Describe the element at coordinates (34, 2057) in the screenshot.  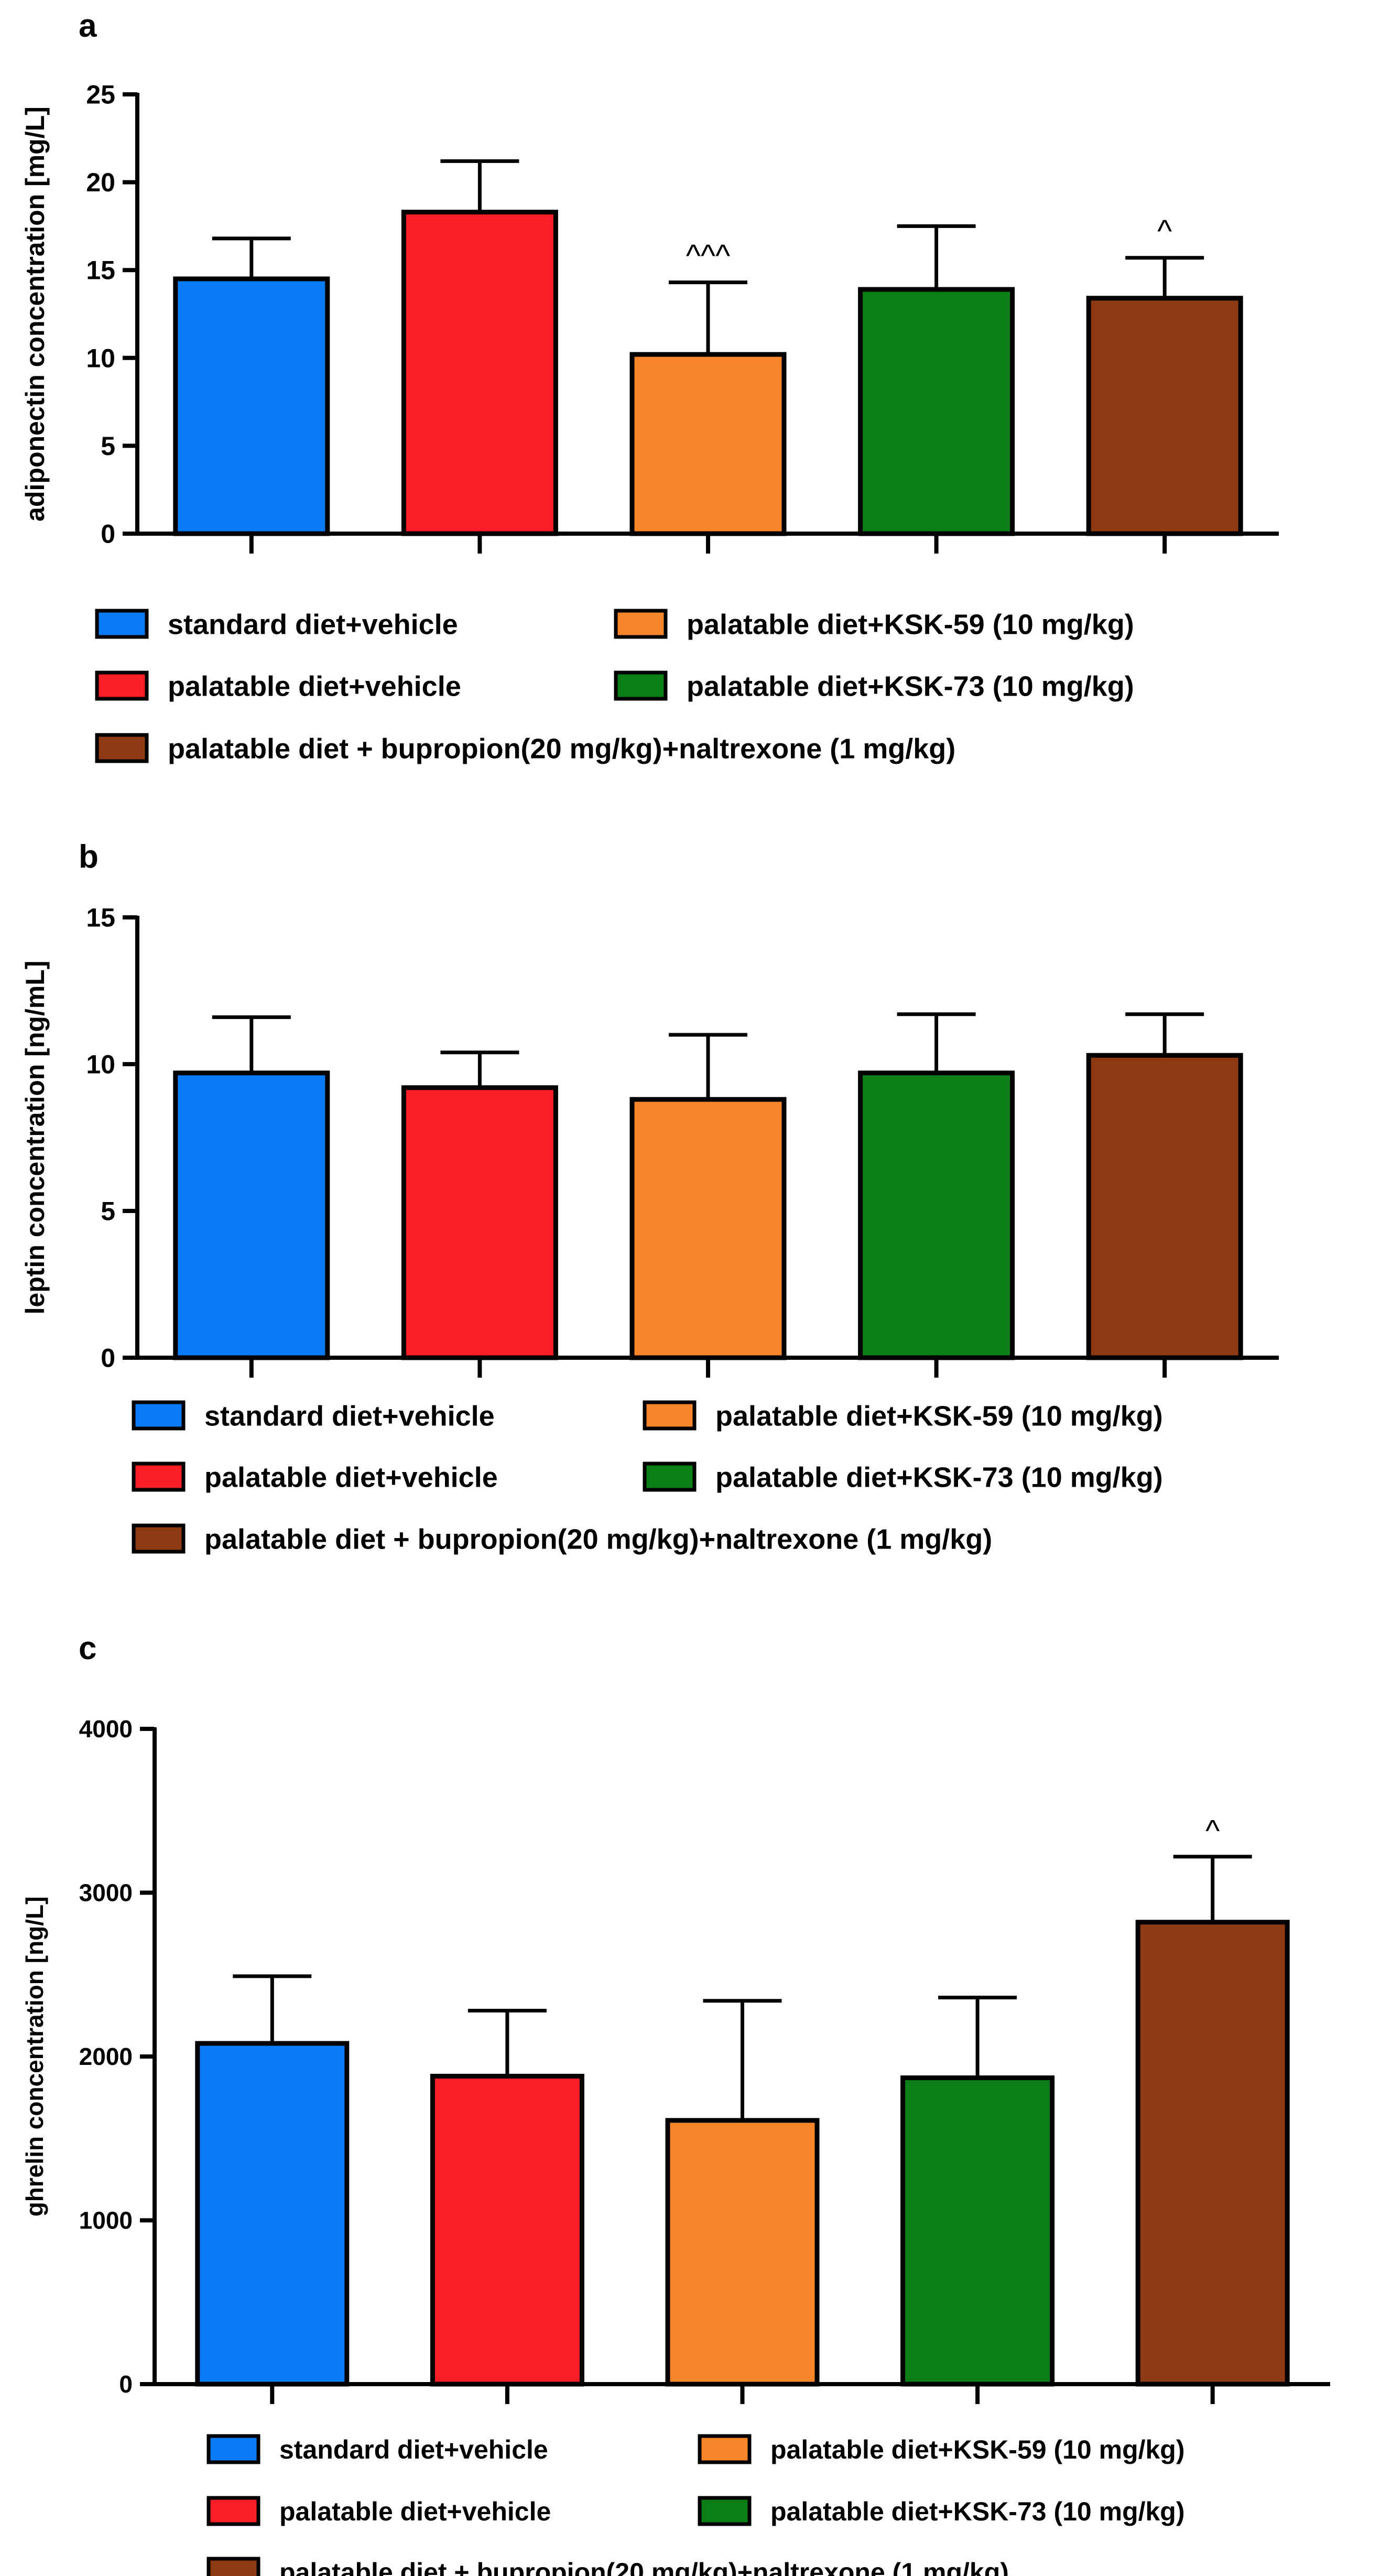
I see `y-axis-title: ghrelin concentration [ng/L]` at that location.